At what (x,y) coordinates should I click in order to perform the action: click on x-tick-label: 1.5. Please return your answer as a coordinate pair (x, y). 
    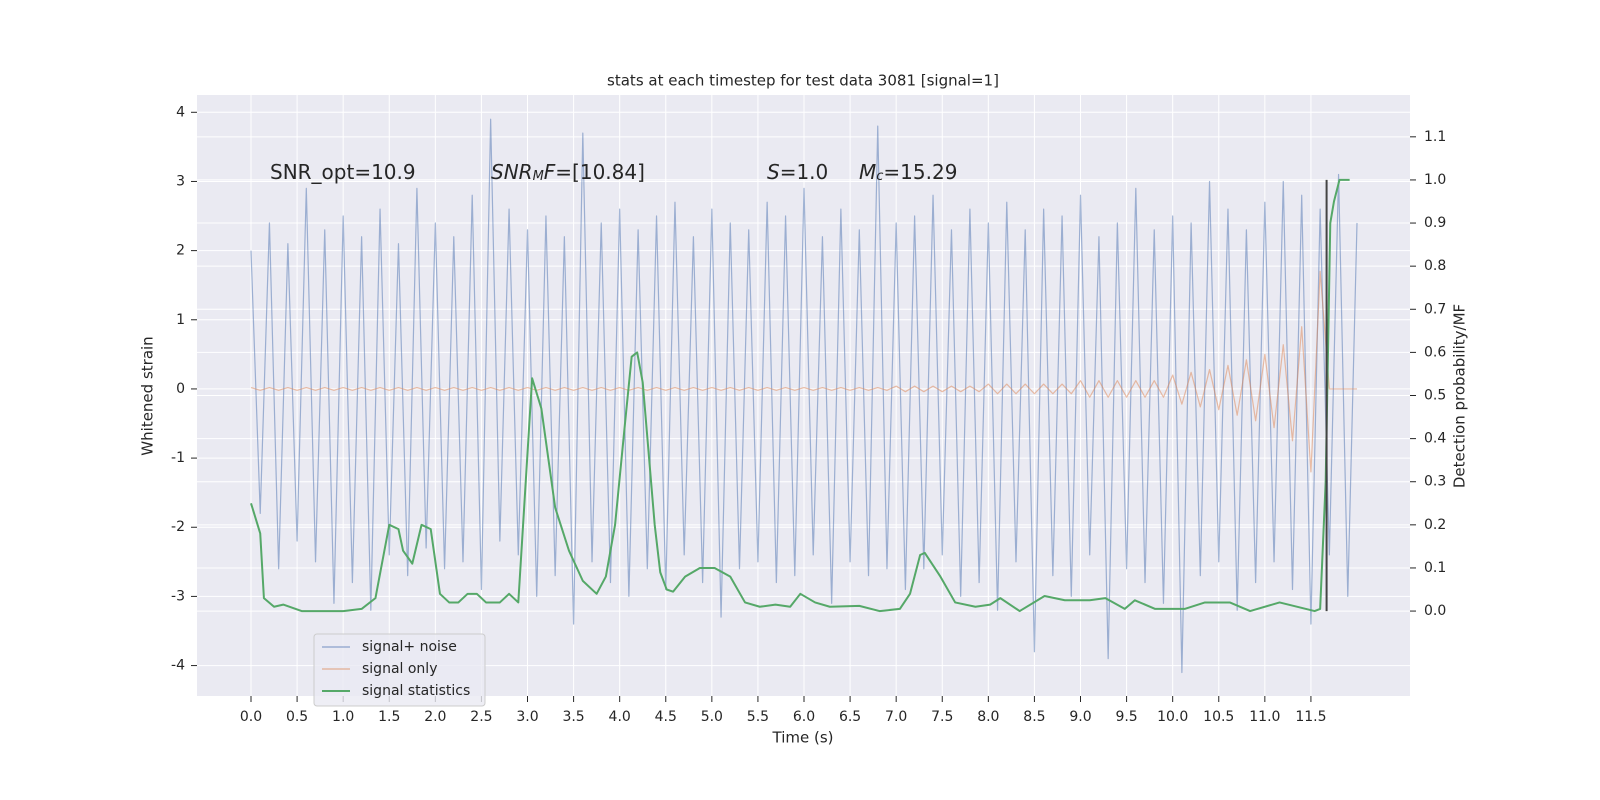
    Looking at the image, I should click on (389, 717).